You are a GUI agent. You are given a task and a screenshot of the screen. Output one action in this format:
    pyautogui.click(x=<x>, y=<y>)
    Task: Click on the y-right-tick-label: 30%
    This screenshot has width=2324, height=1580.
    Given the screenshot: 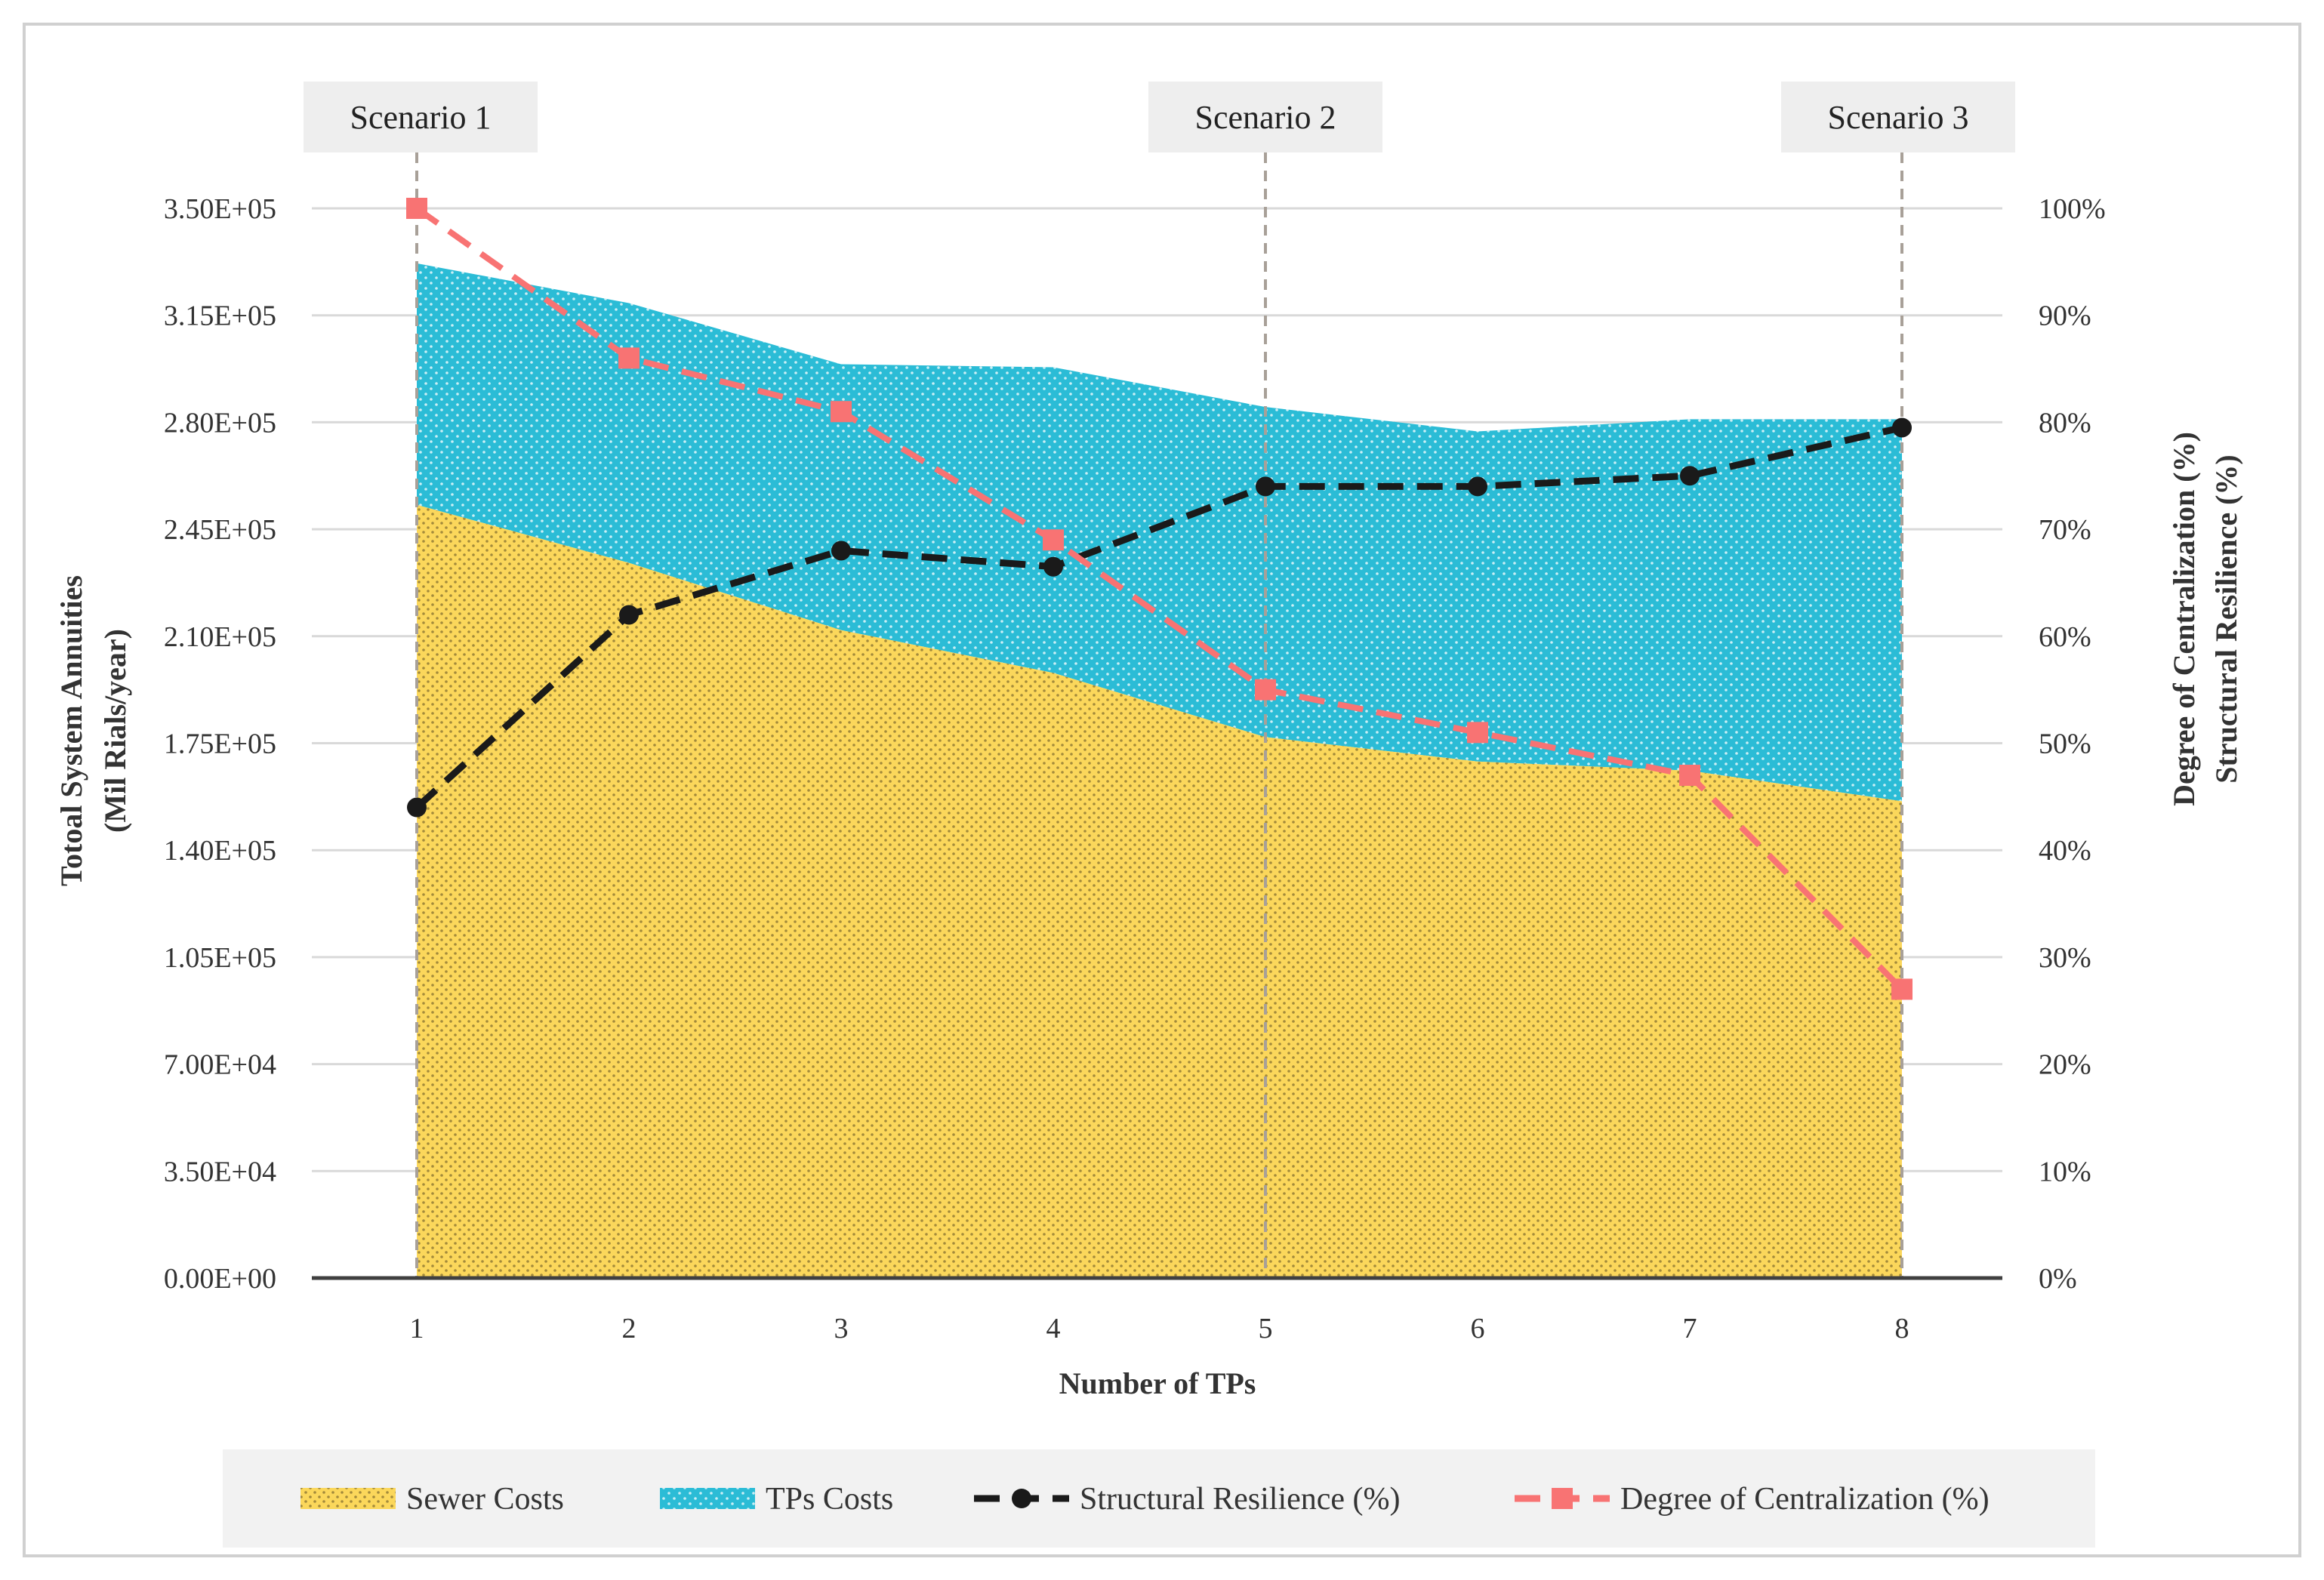 What is the action you would take?
    pyautogui.click(x=2065, y=958)
    